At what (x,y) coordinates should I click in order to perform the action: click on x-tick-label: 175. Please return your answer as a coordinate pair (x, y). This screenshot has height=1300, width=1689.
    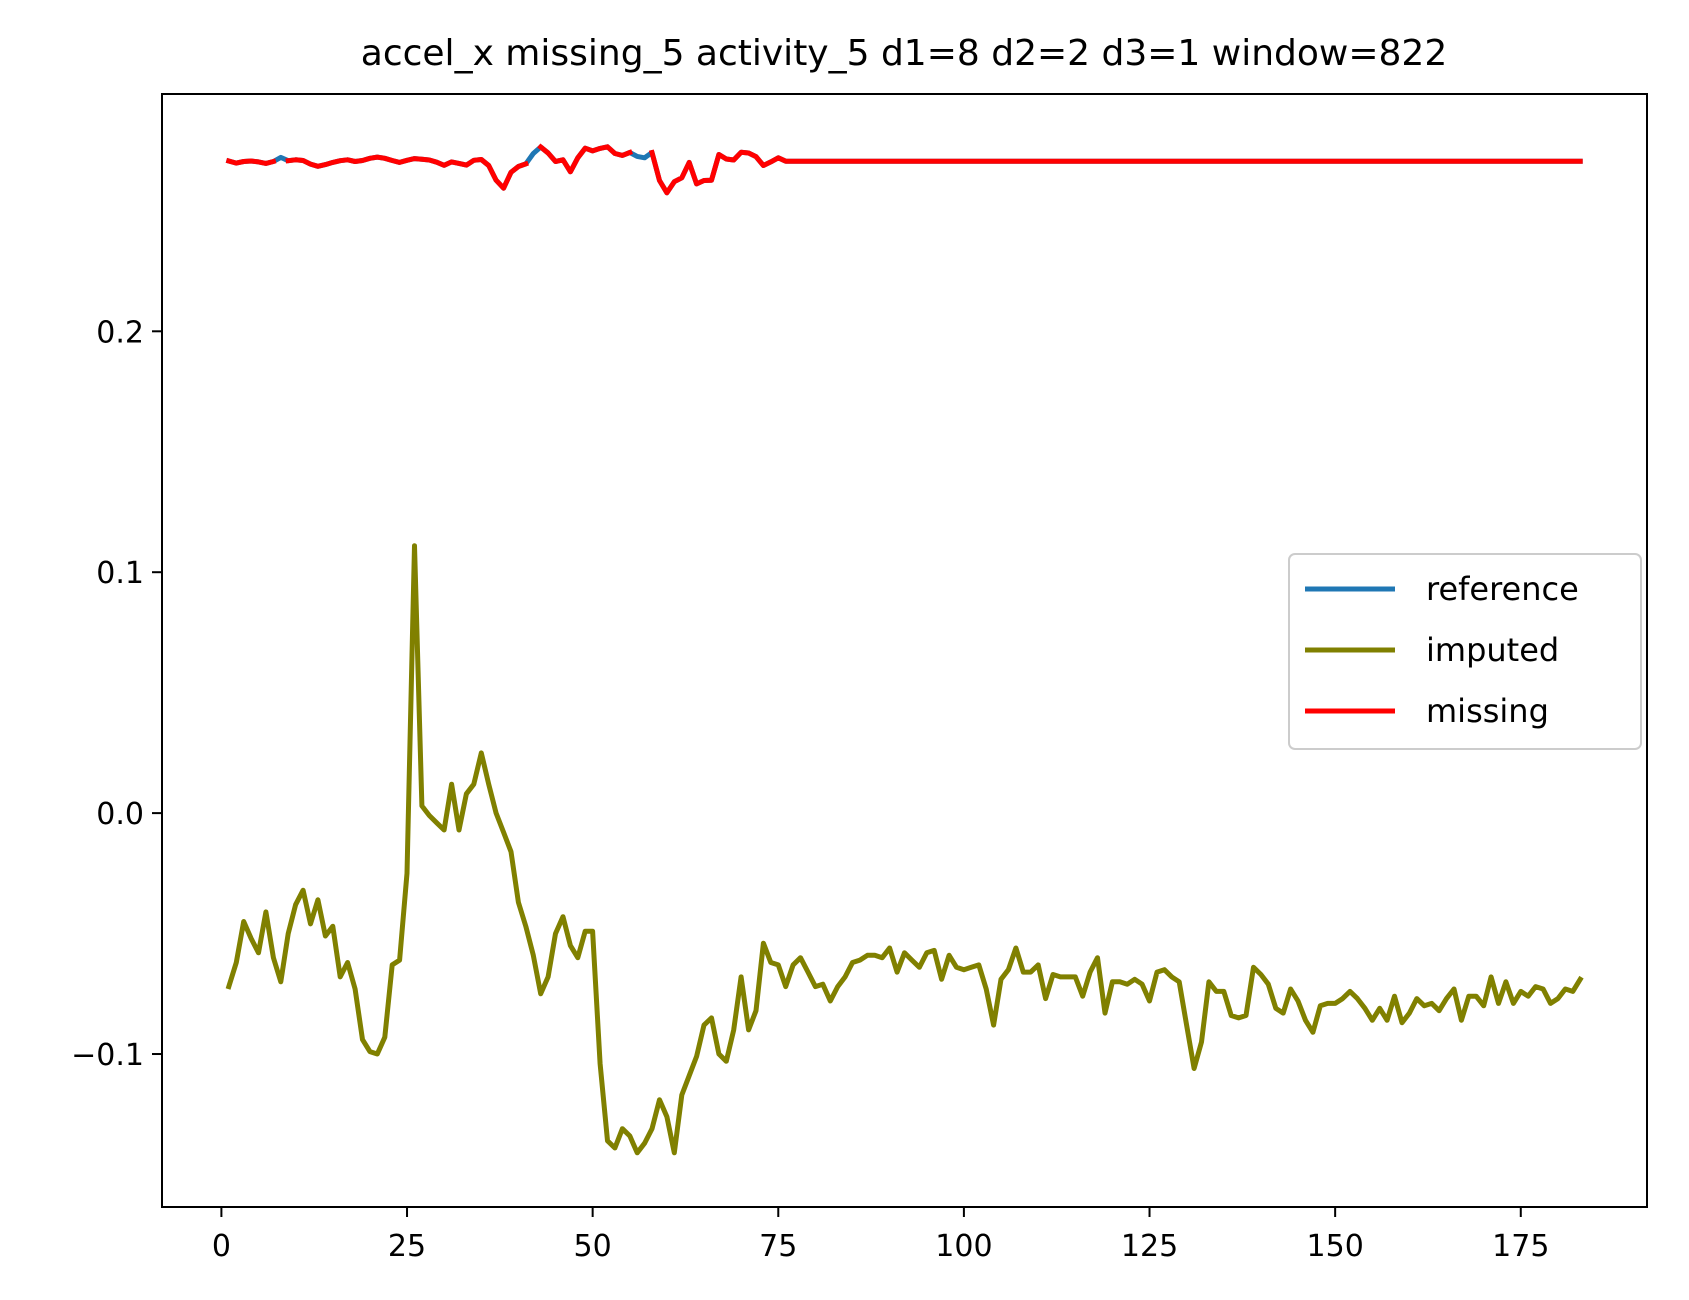
    Looking at the image, I should click on (1520, 1246).